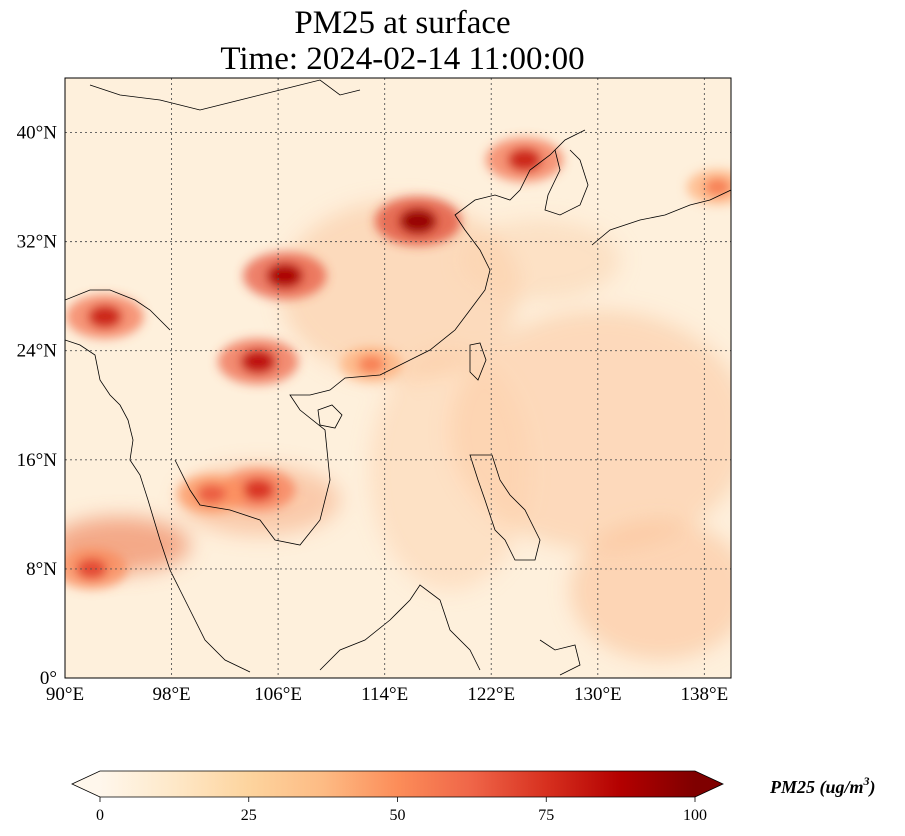 This screenshot has height=836, width=905. What do you see at coordinates (546, 815) in the screenshot?
I see `colorbar-tick-label: 75` at bounding box center [546, 815].